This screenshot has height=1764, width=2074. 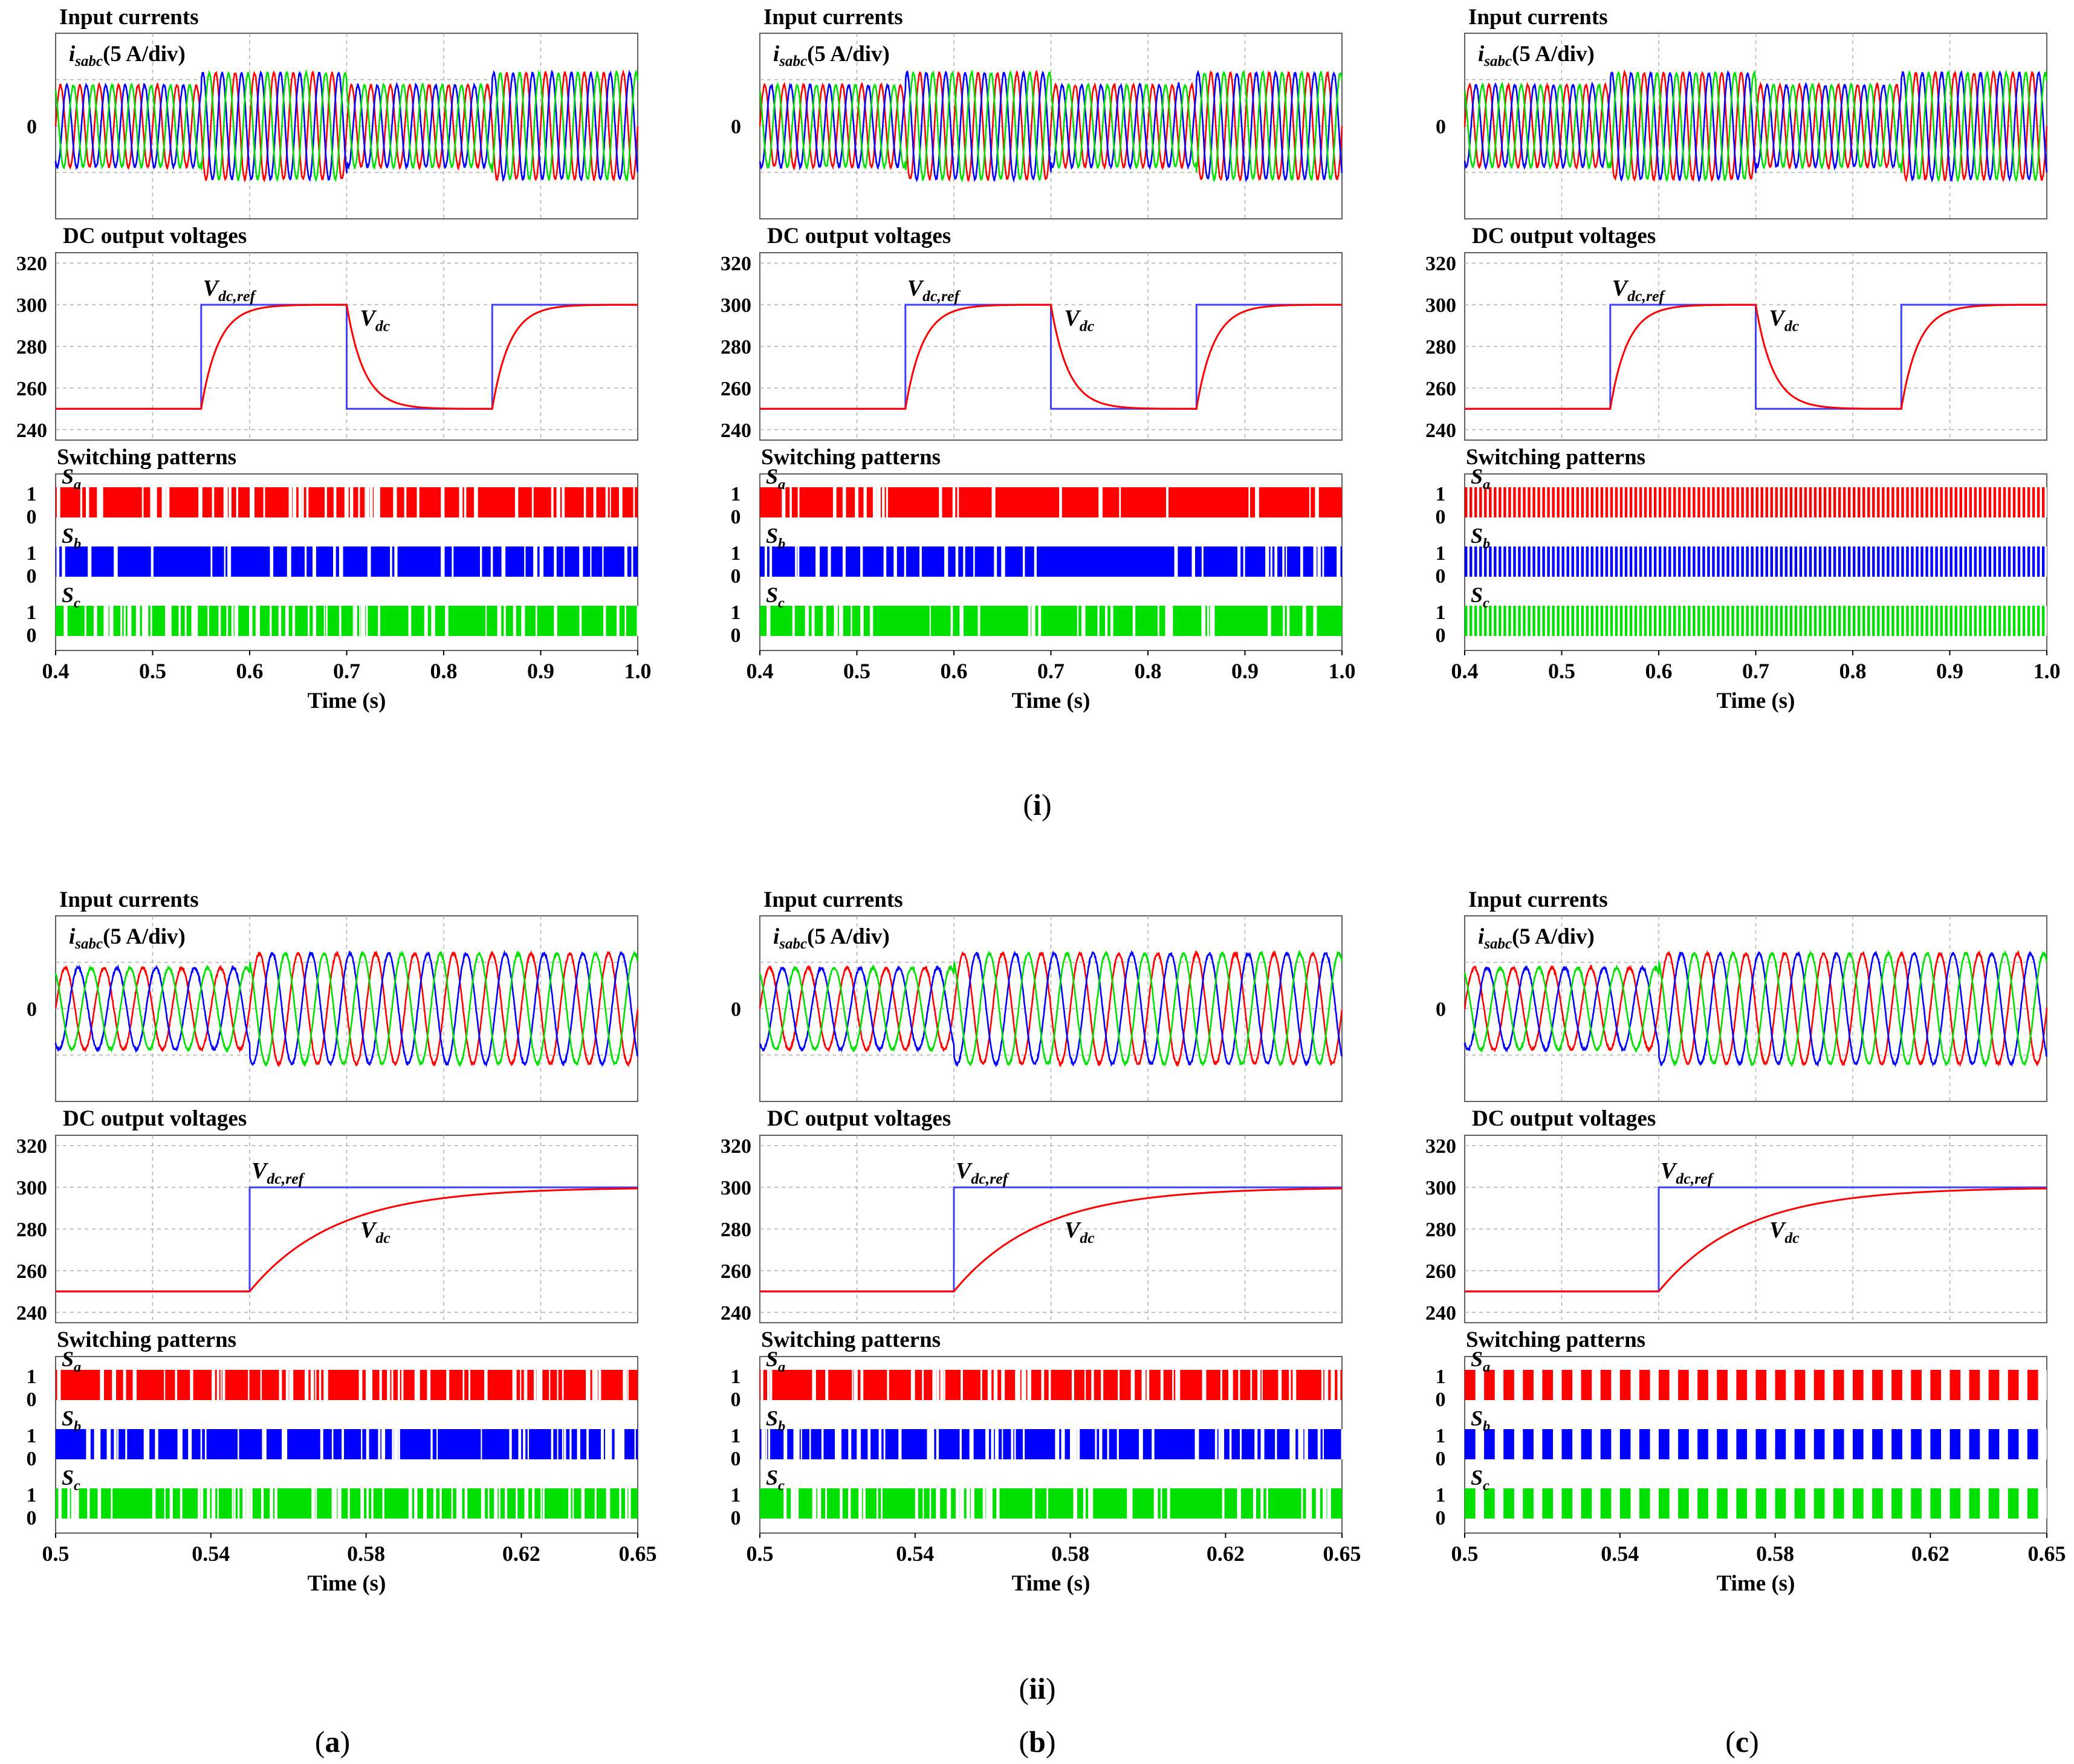 I want to click on current-phase-b, so click(x=1051, y=1009).